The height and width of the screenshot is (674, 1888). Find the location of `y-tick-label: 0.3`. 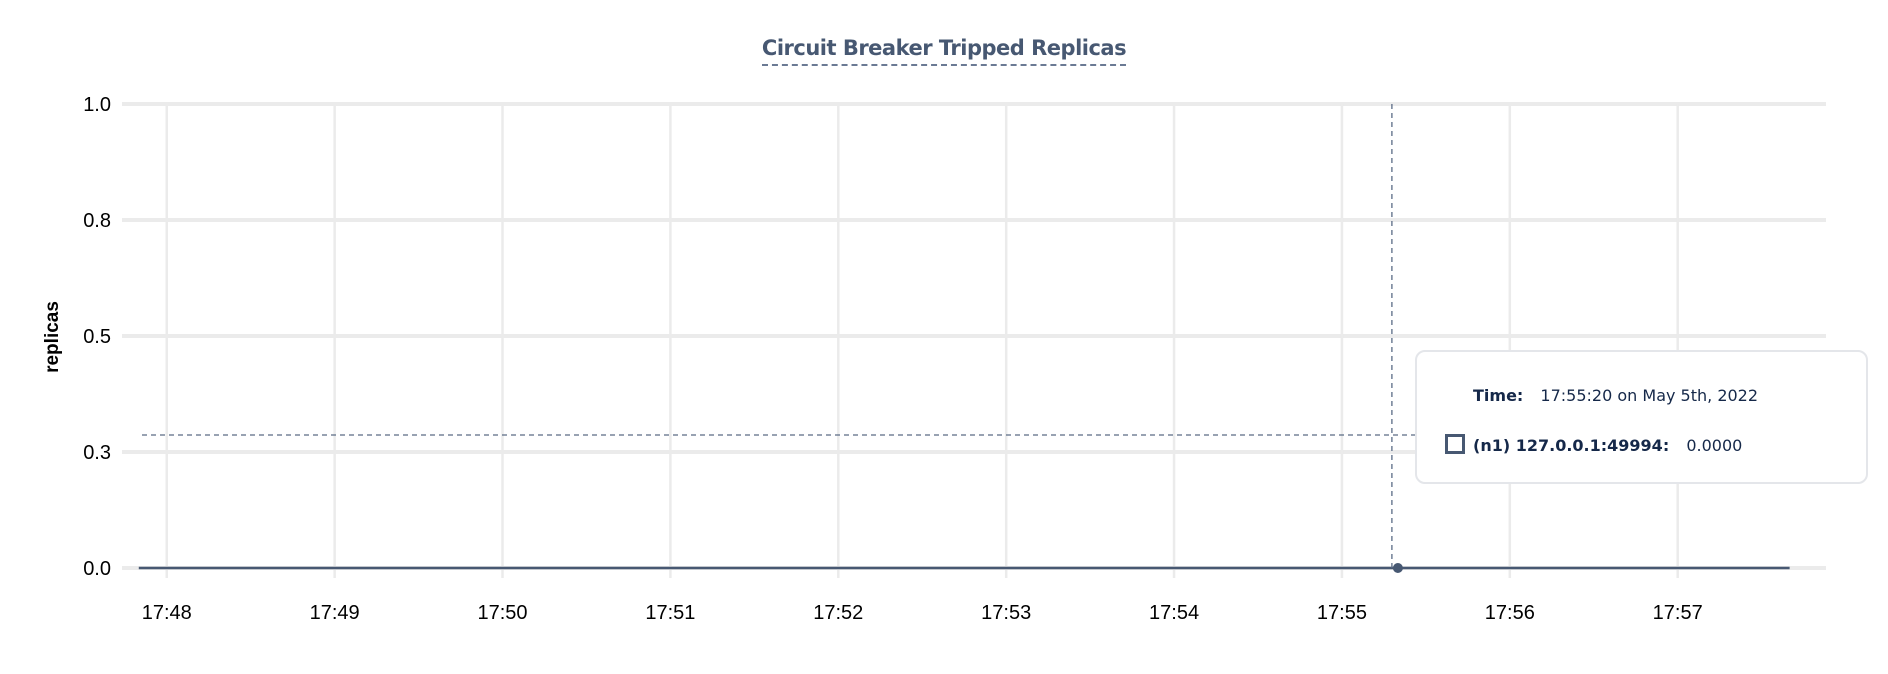

y-tick-label: 0.3 is located at coordinates (97, 453).